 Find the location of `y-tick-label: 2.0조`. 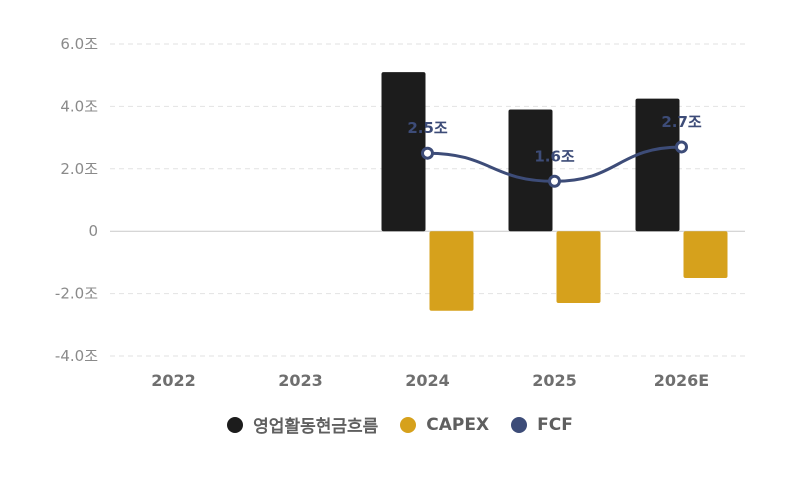

y-tick-label: 2.0조 is located at coordinates (79, 169).